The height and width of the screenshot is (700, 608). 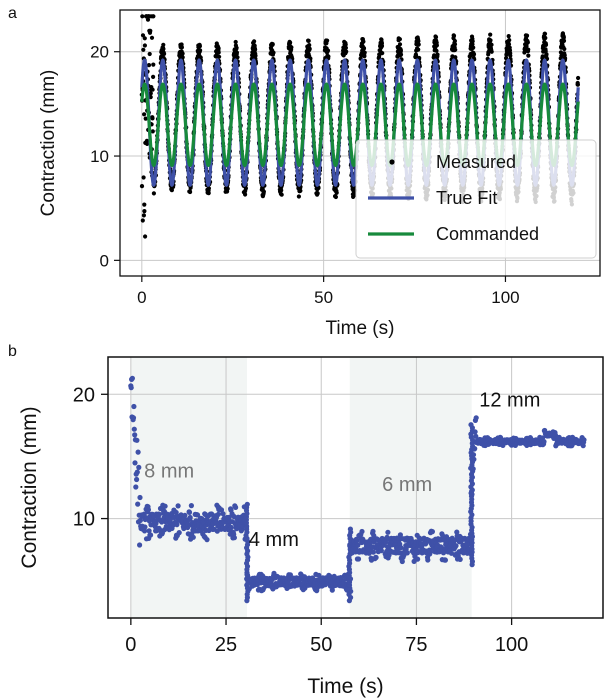 What do you see at coordinates (274, 540) in the screenshot?
I see `segment-label: 4 mm` at bounding box center [274, 540].